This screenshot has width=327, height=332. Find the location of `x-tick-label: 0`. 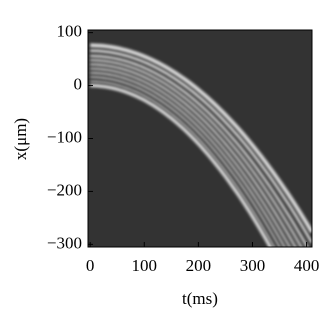

x-tick-label: 0 is located at coordinates (90, 265).